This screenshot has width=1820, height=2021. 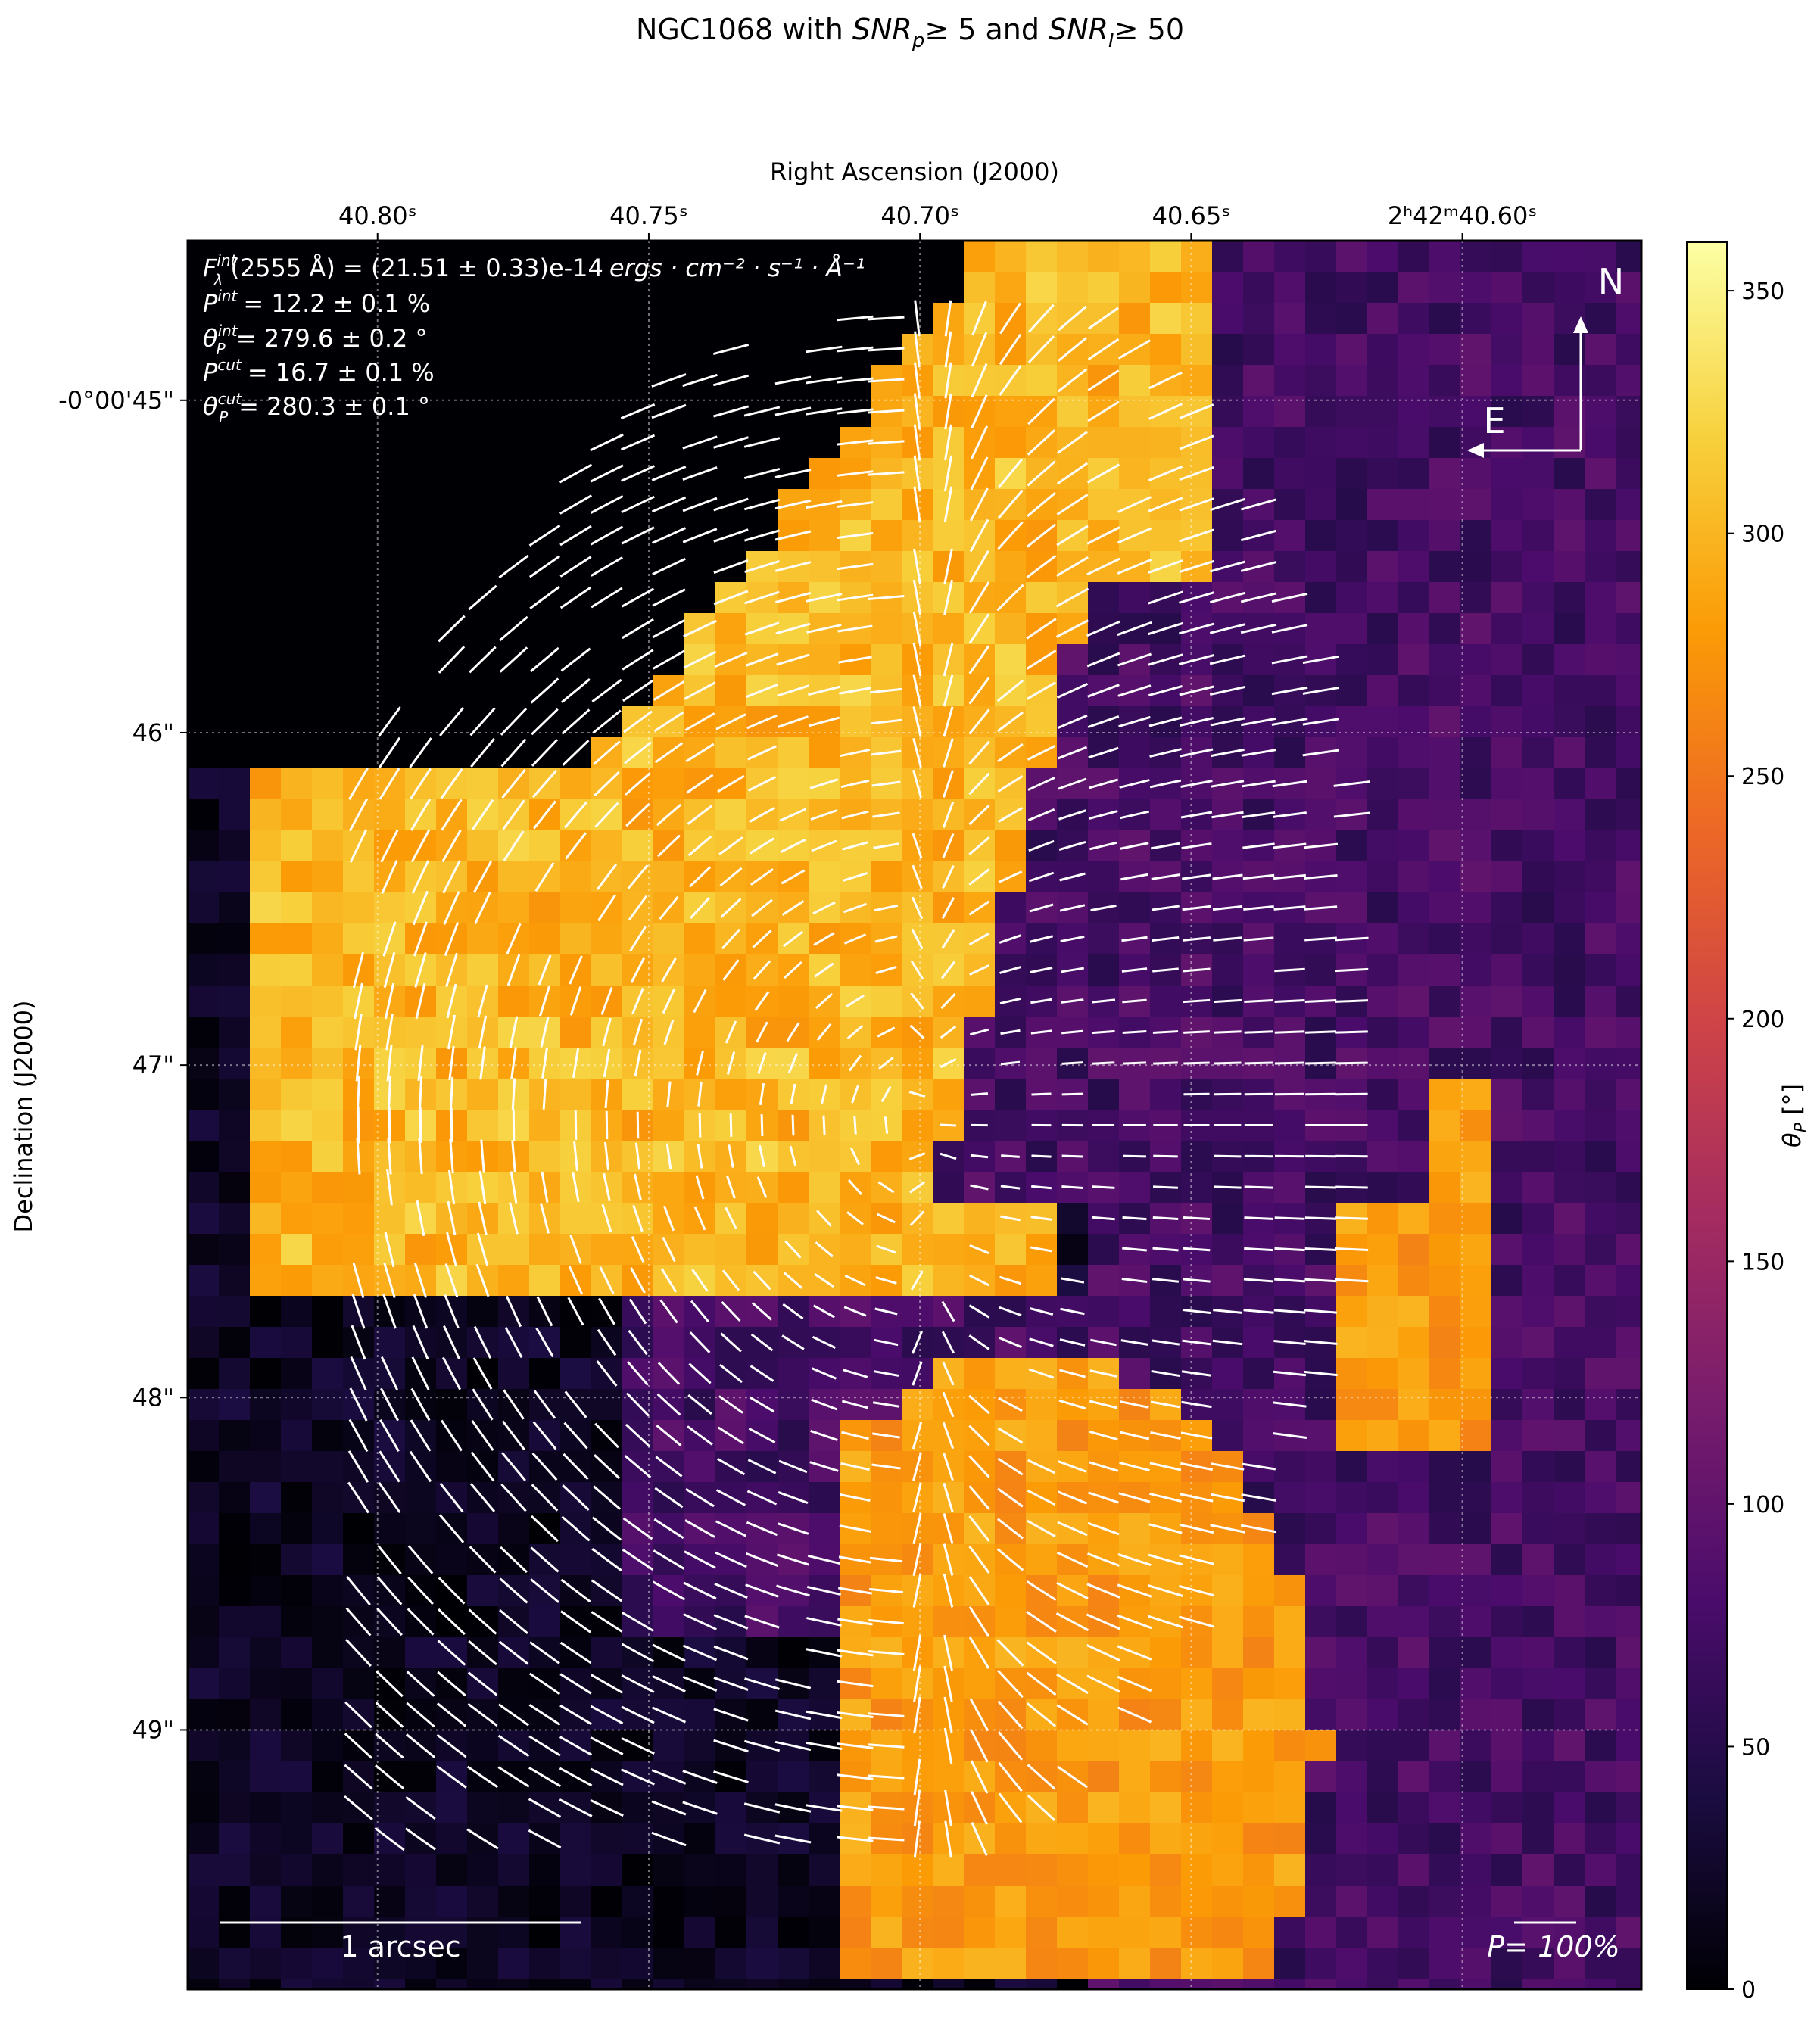 I want to click on vector-scale: P= 100%, so click(x=1553, y=1942).